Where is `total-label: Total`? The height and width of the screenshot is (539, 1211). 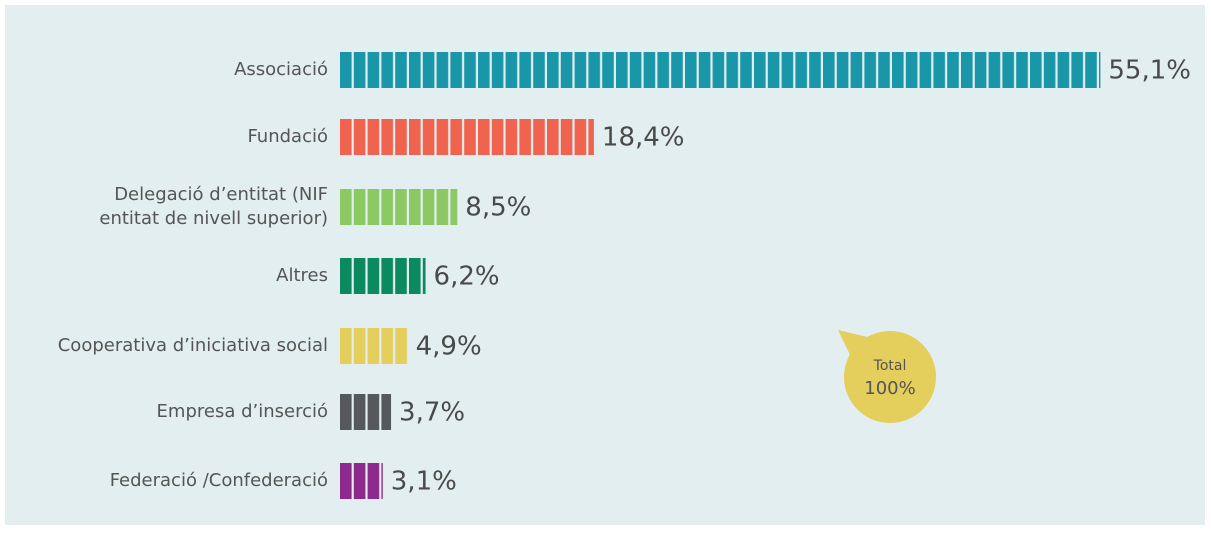
total-label: Total is located at coordinates (890, 366).